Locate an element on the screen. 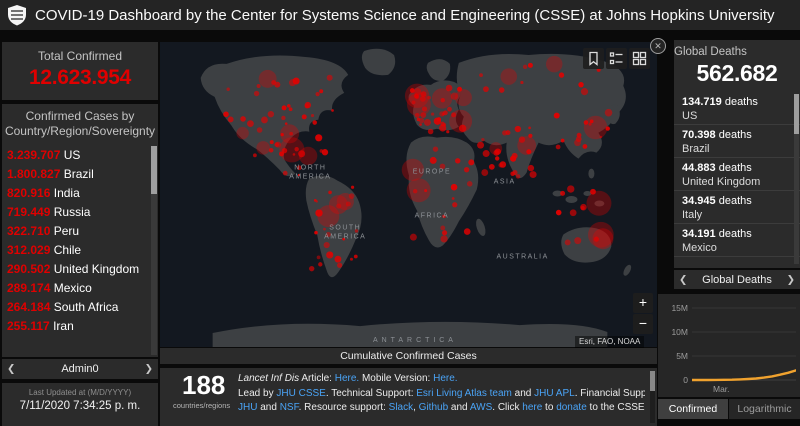 This screenshot has width=800, height=426. basemap-grid-icon is located at coordinates (639, 58).